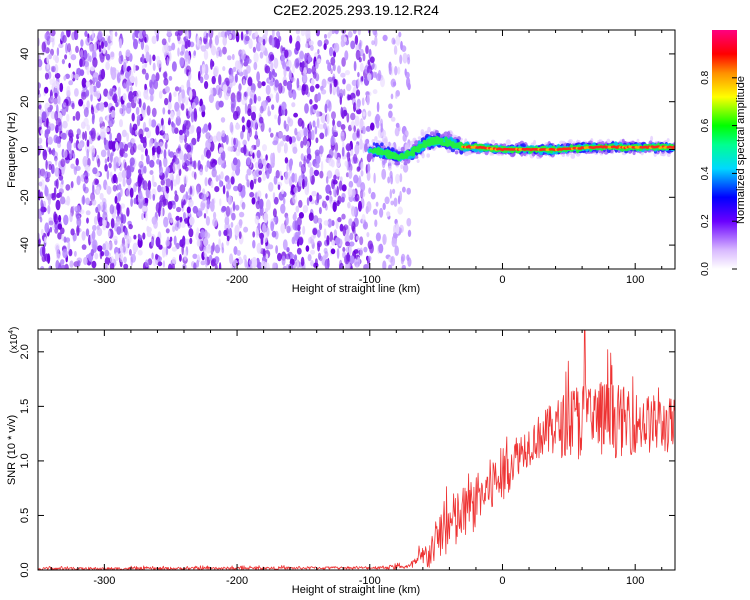 Image resolution: width=750 pixels, height=600 pixels. Describe the element at coordinates (25, 54) in the screenshot. I see `y-tick-label: 40` at that location.